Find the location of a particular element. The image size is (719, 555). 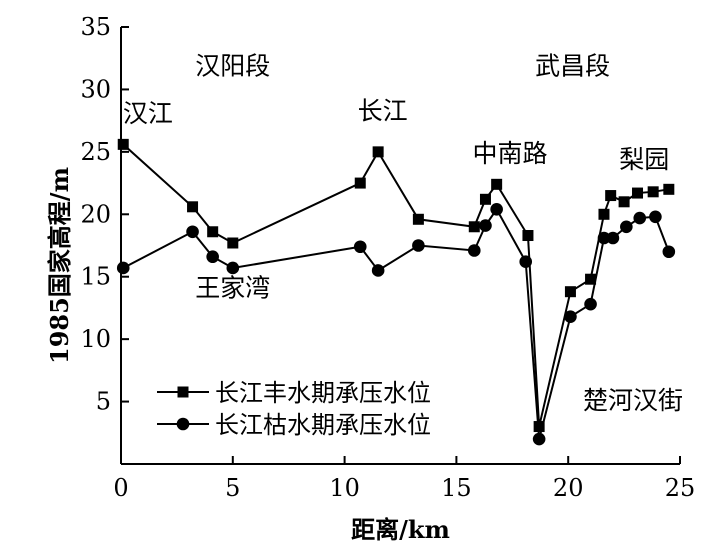

x-axis-title: 距离/km is located at coordinates (400, 529).